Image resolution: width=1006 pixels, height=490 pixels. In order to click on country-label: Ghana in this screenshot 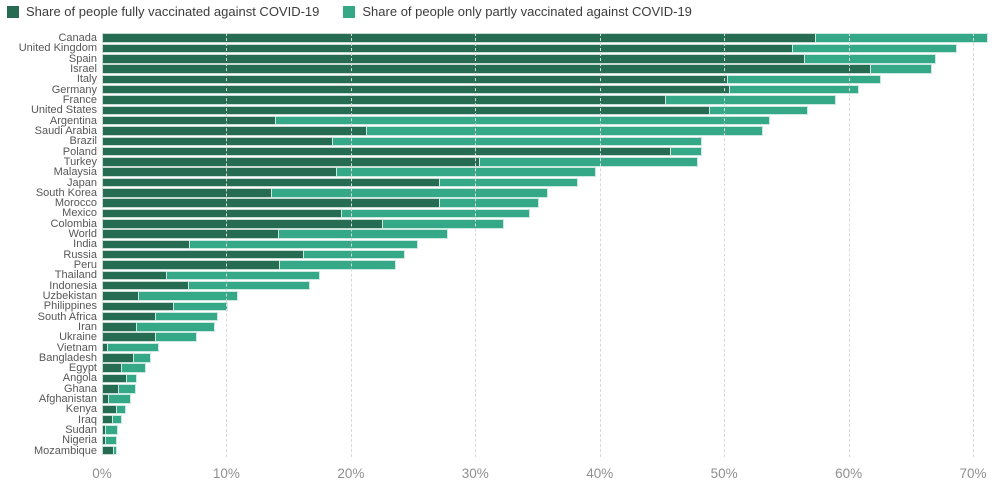, I will do `click(80, 388)`.